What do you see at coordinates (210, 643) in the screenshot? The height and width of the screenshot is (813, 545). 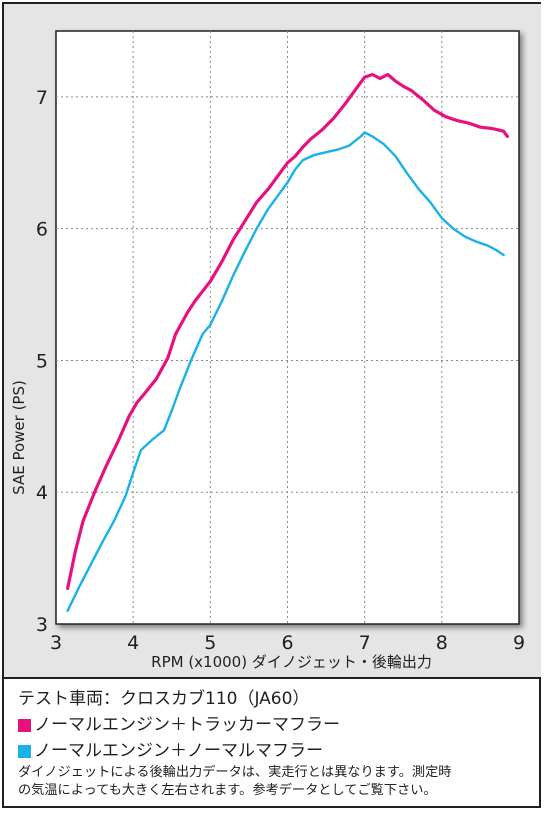 I see `x-tick-label: 5` at bounding box center [210, 643].